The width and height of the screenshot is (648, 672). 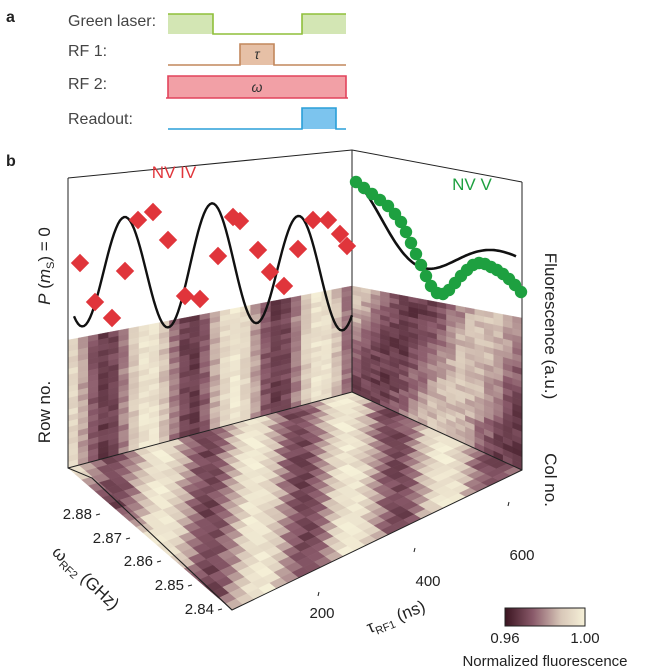 What do you see at coordinates (84, 578) in the screenshot?
I see `omega-axis-label: ωRF2 (GHz)` at bounding box center [84, 578].